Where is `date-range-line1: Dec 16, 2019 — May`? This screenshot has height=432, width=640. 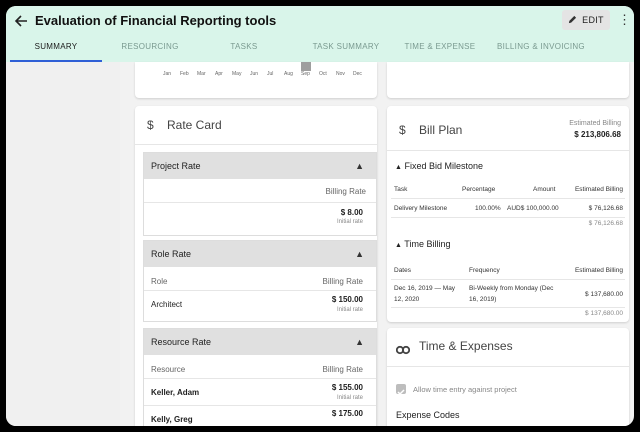
date-range-line1: Dec 16, 2019 — May is located at coordinates (425, 288).